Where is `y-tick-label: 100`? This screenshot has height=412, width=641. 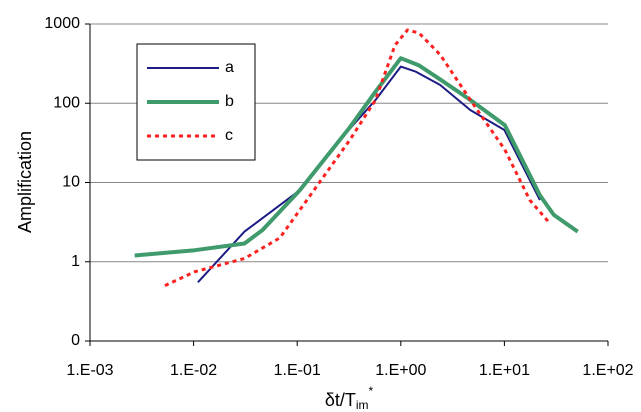
y-tick-label: 100 is located at coordinates (66, 102).